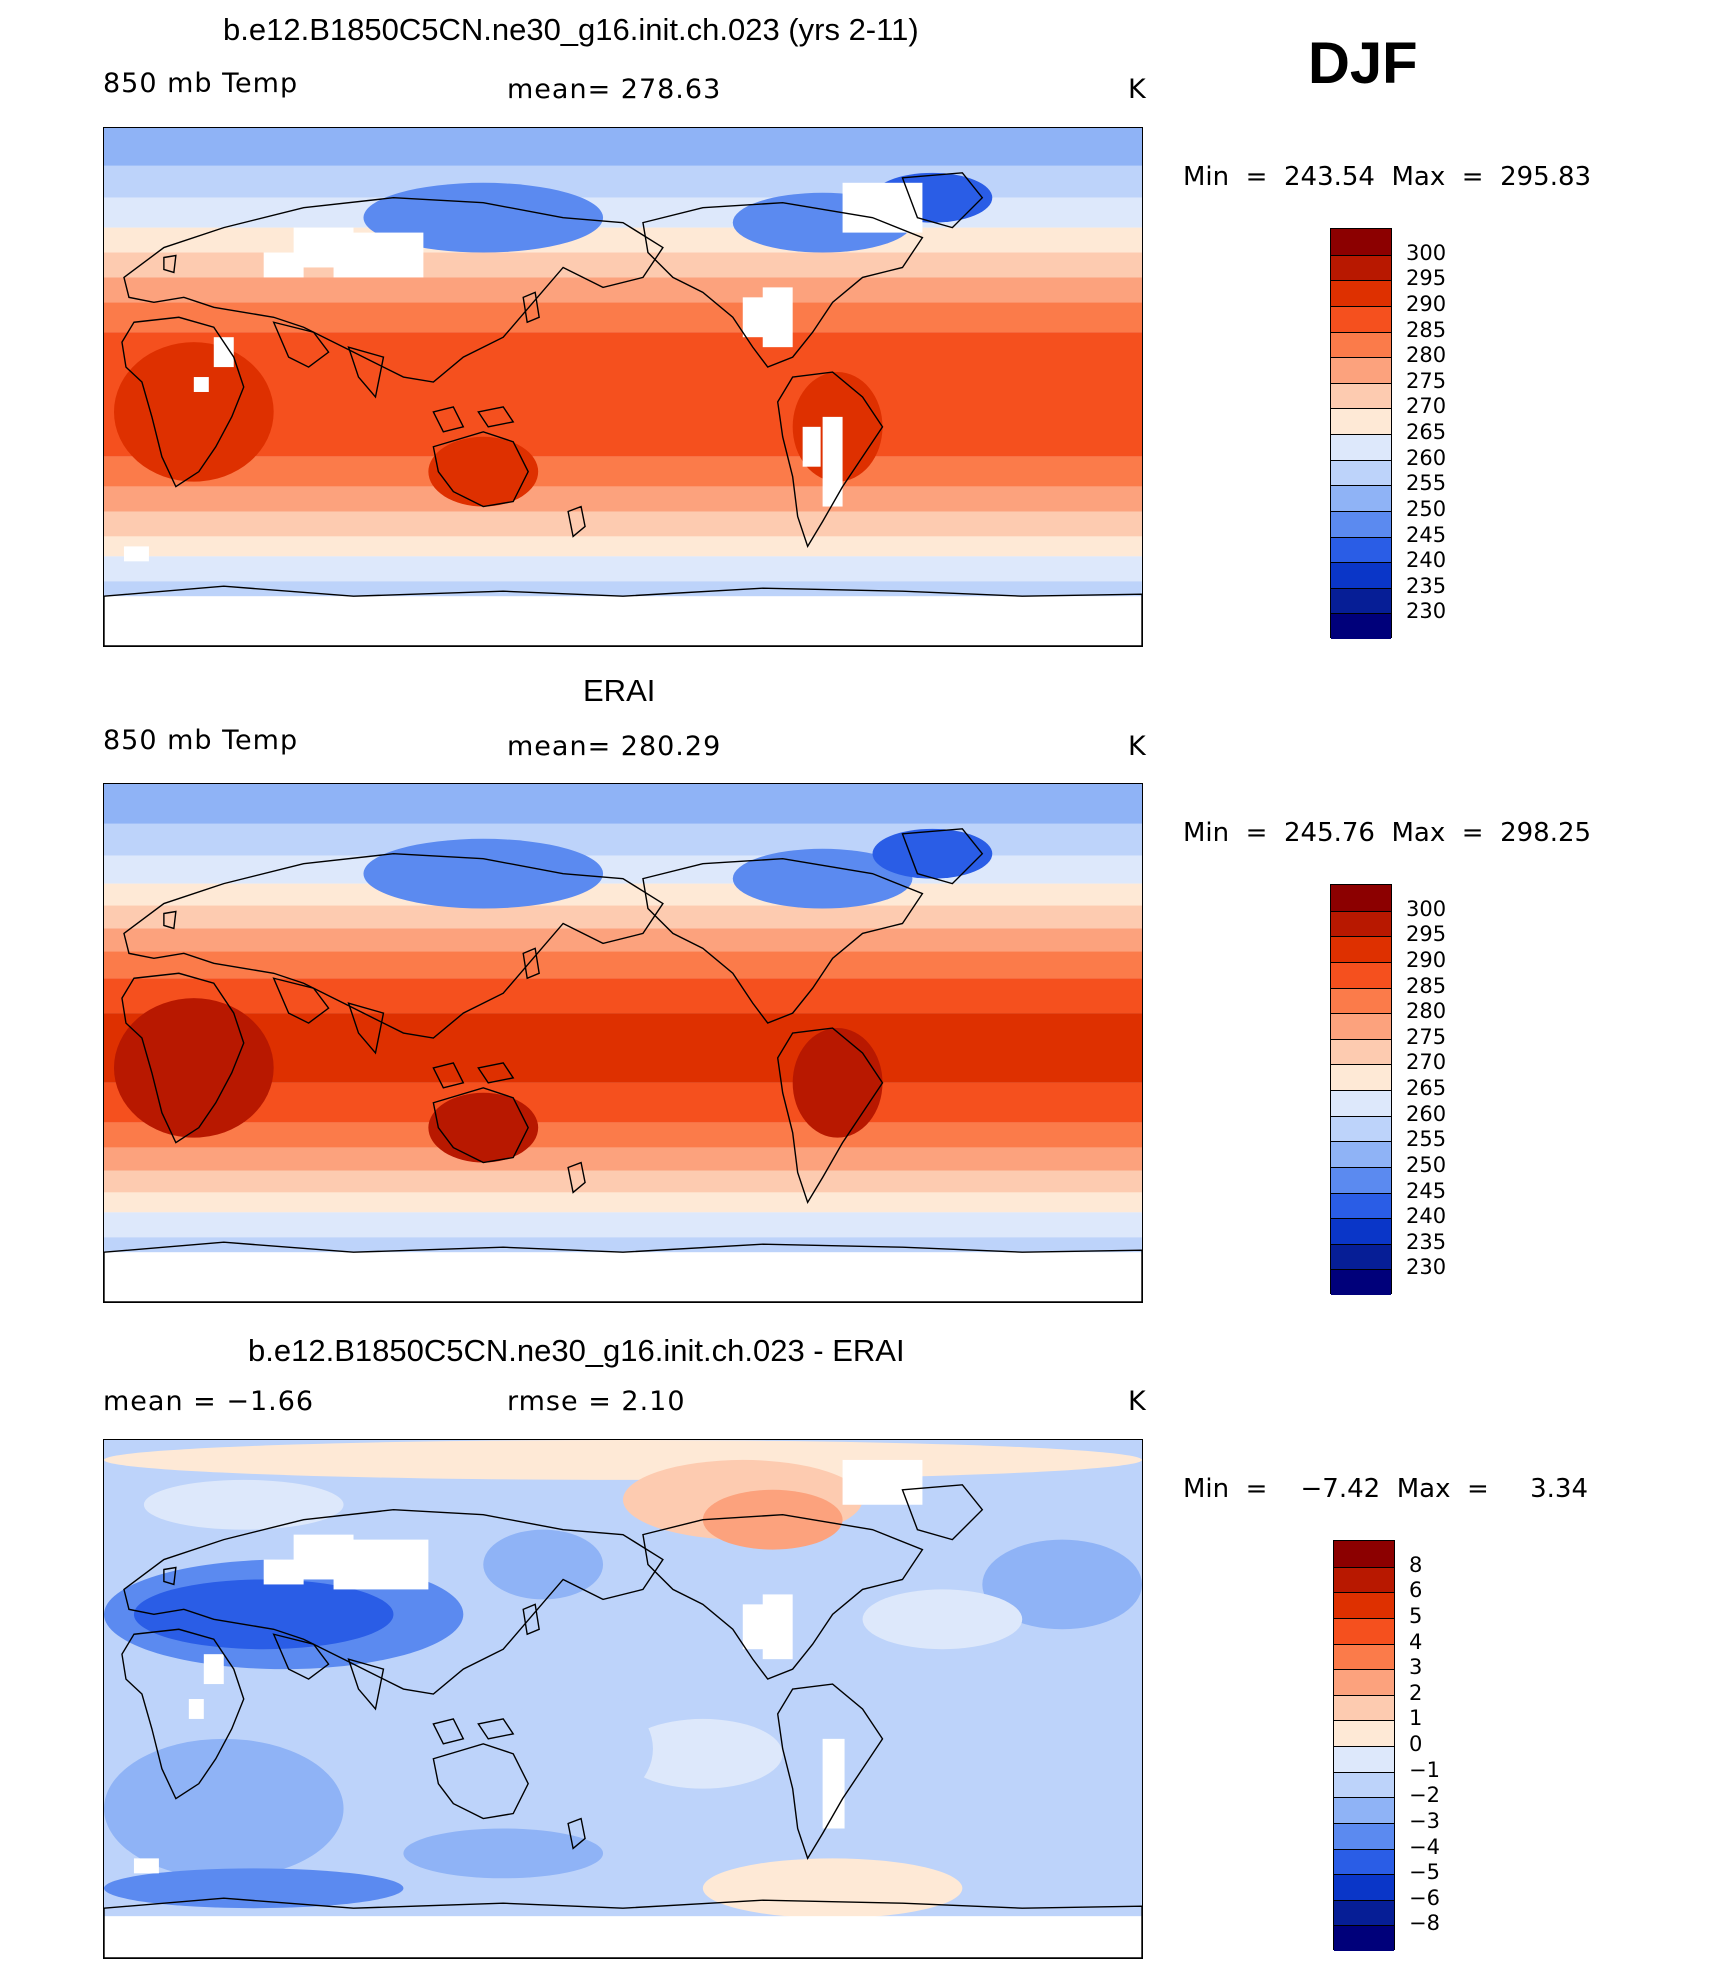 This screenshot has height=1981, width=1710. What do you see at coordinates (1424, 1820) in the screenshot?
I see `colorbar-tick-label: −3` at bounding box center [1424, 1820].